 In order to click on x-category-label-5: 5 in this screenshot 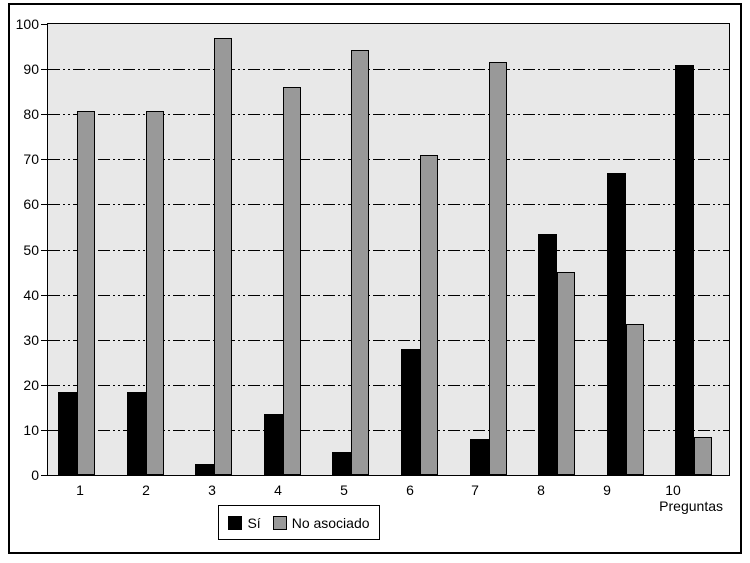, I will do `click(344, 490)`.